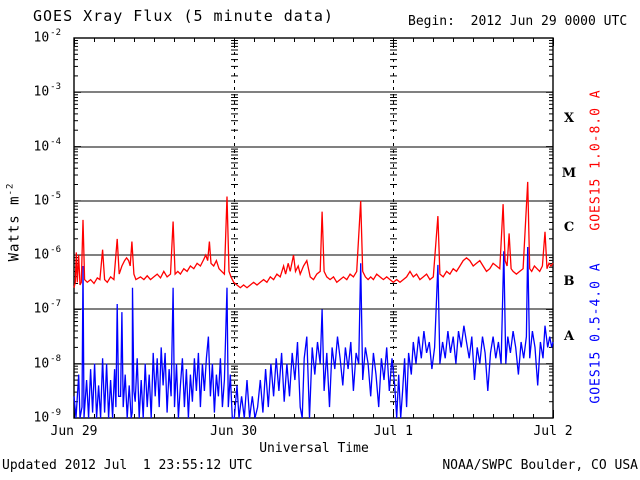 The image size is (640, 480). I want to click on updated-timestamp: Updated 2012 Jul 1 23:55:12 UTC, so click(127, 465).